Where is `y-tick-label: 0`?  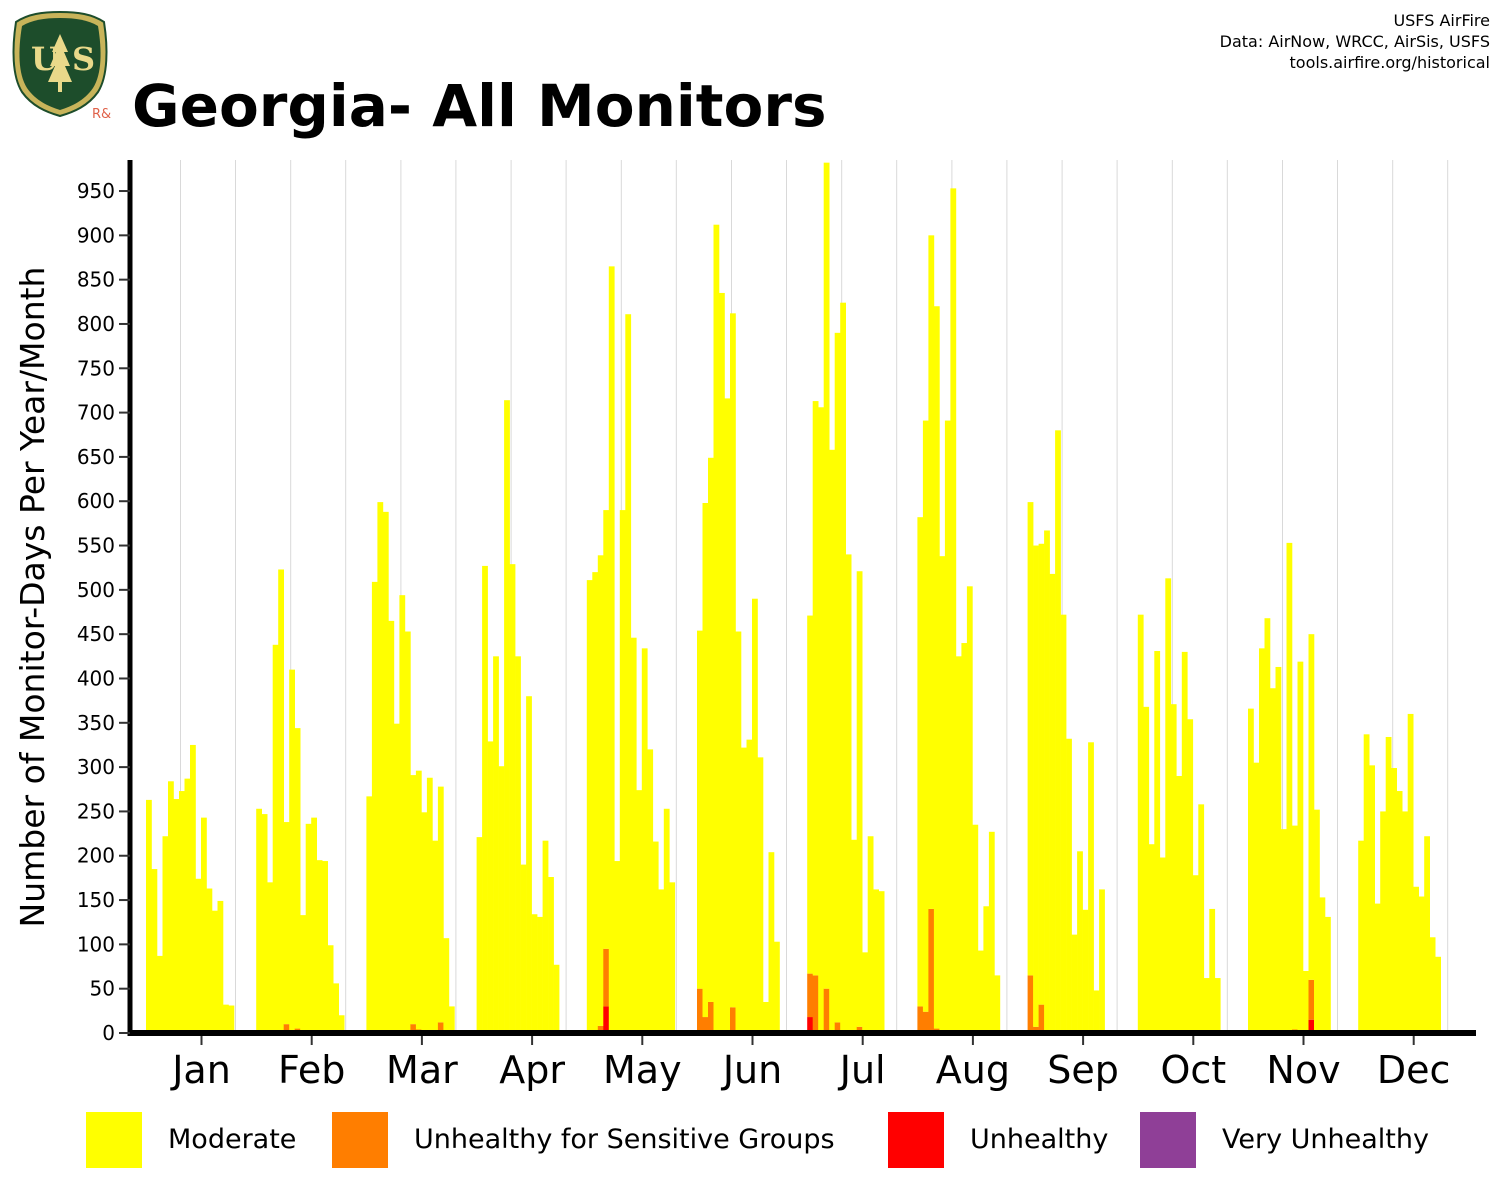
y-tick-label: 0 is located at coordinates (108, 1033).